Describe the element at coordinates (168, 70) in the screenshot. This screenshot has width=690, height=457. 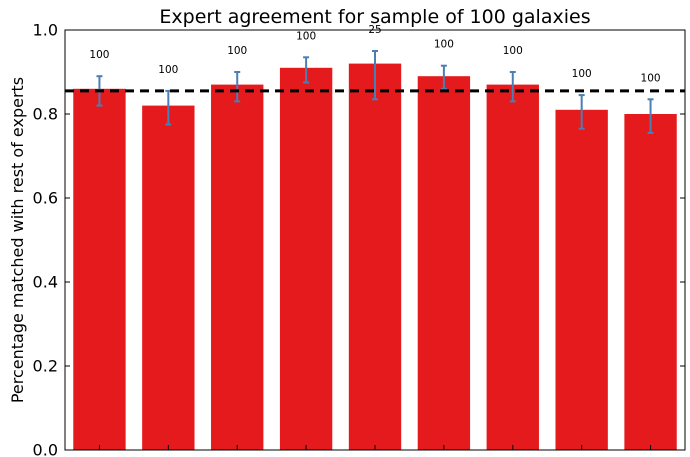
I see `bar-count-label-2: 100` at that location.